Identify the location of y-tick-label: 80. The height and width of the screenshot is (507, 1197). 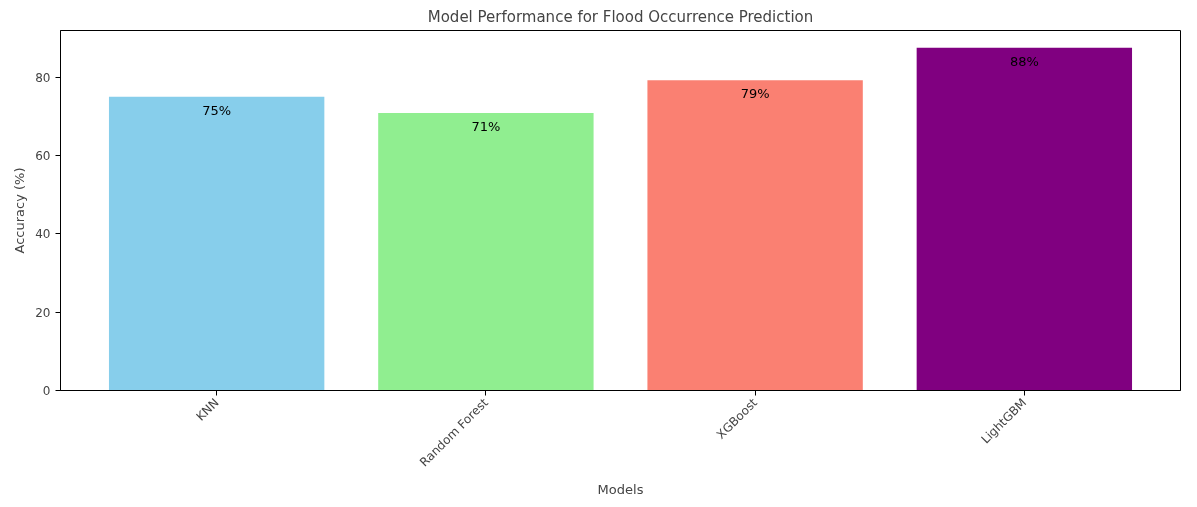
(43, 77).